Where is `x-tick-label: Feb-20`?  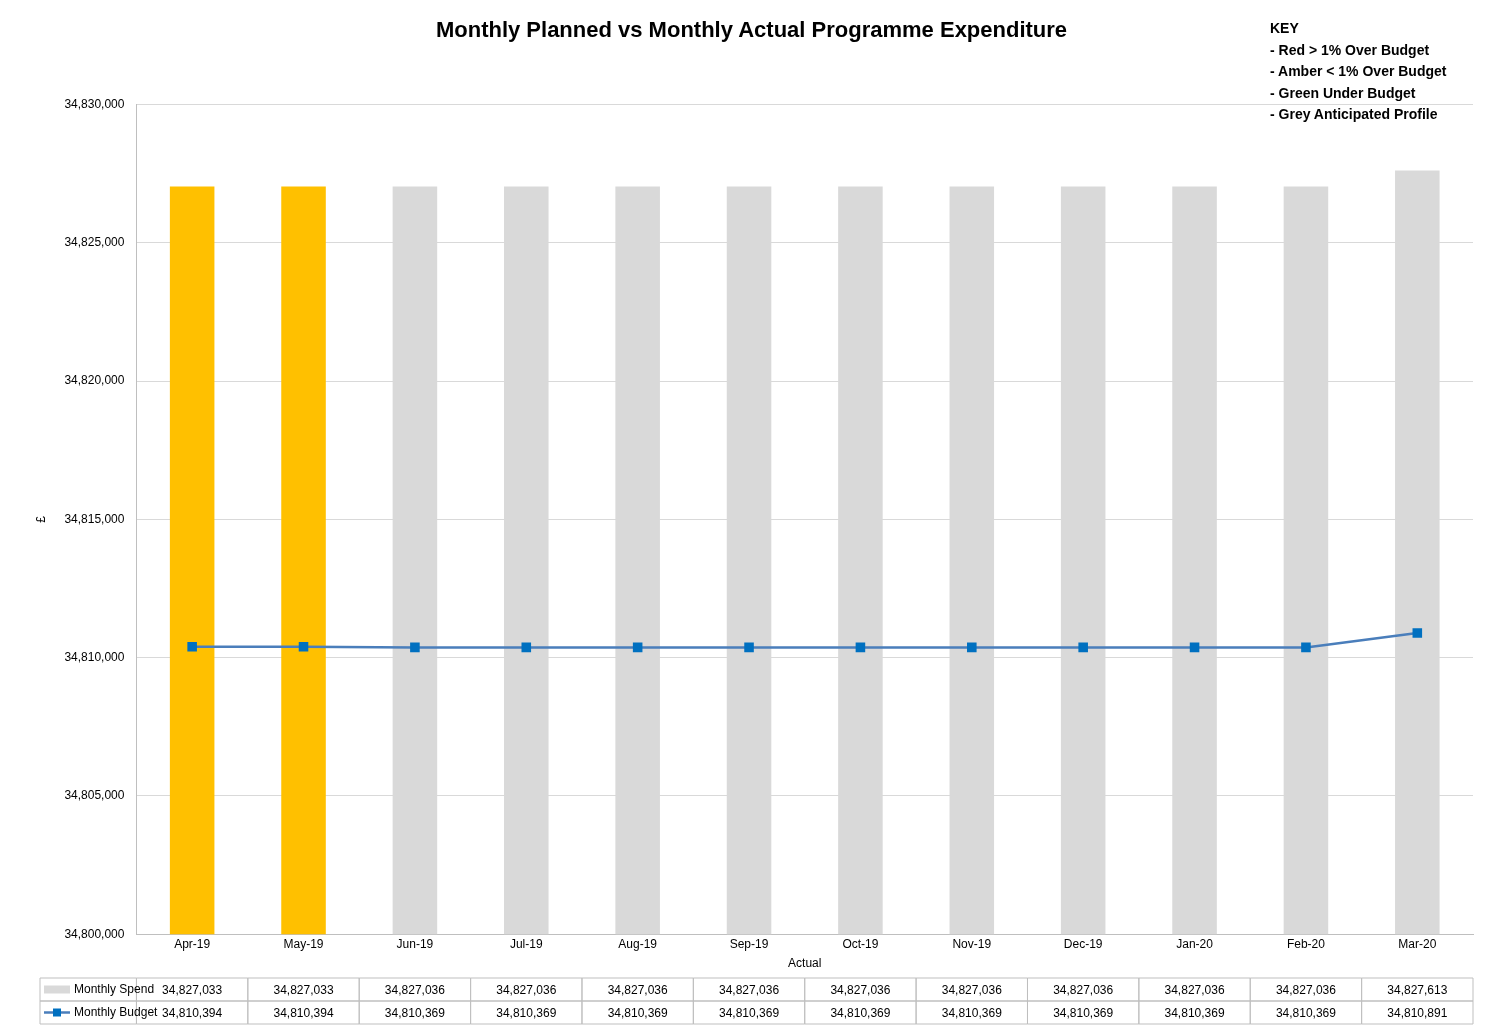 x-tick-label: Feb-20 is located at coordinates (1306, 943).